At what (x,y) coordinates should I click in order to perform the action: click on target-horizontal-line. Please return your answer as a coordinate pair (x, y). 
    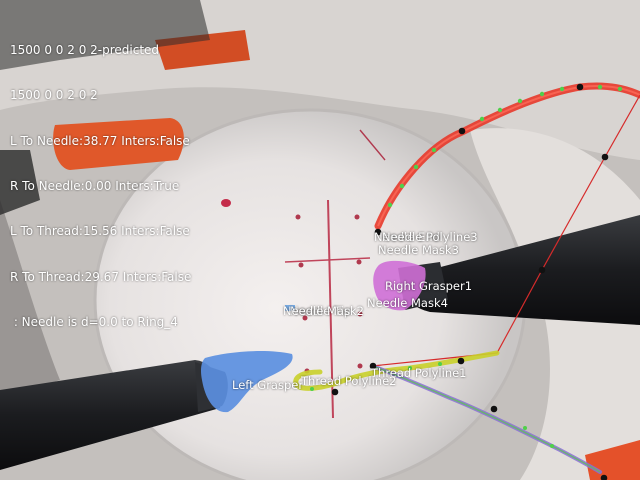
    Looking at the image, I should click on (327, 260).